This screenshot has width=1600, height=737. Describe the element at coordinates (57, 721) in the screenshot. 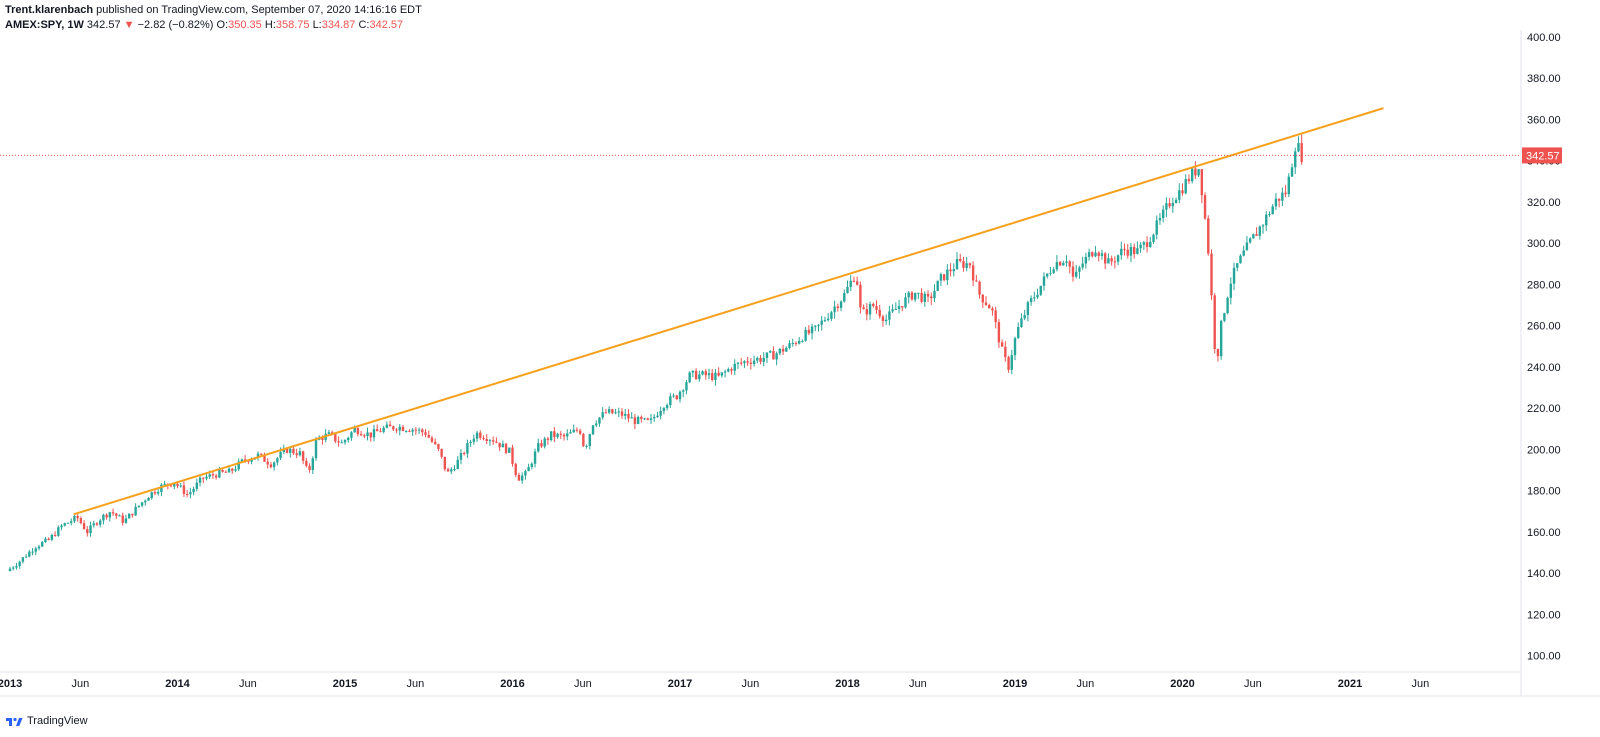

I see `tradingview-brand: TradingView` at that location.